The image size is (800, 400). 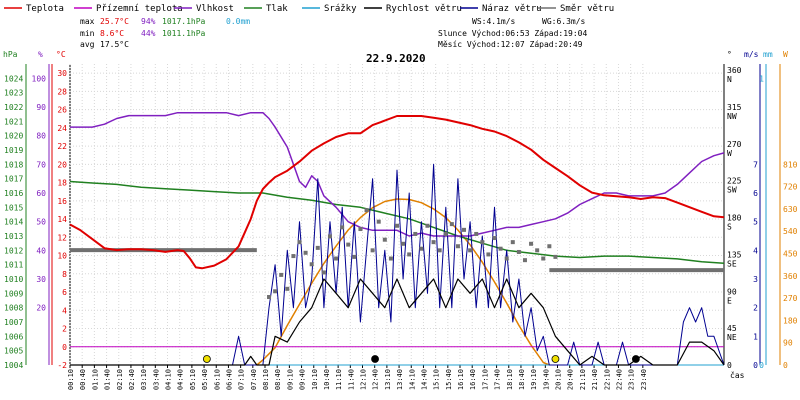 What do you see at coordinates (461, 379) in the screenshot?
I see `tick-label-time: 16:10` at bounding box center [461, 379].